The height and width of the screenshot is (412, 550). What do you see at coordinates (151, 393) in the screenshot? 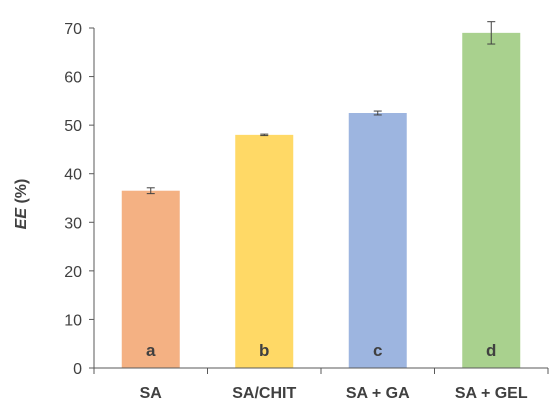
I see `x-category-label: SA` at bounding box center [151, 393].